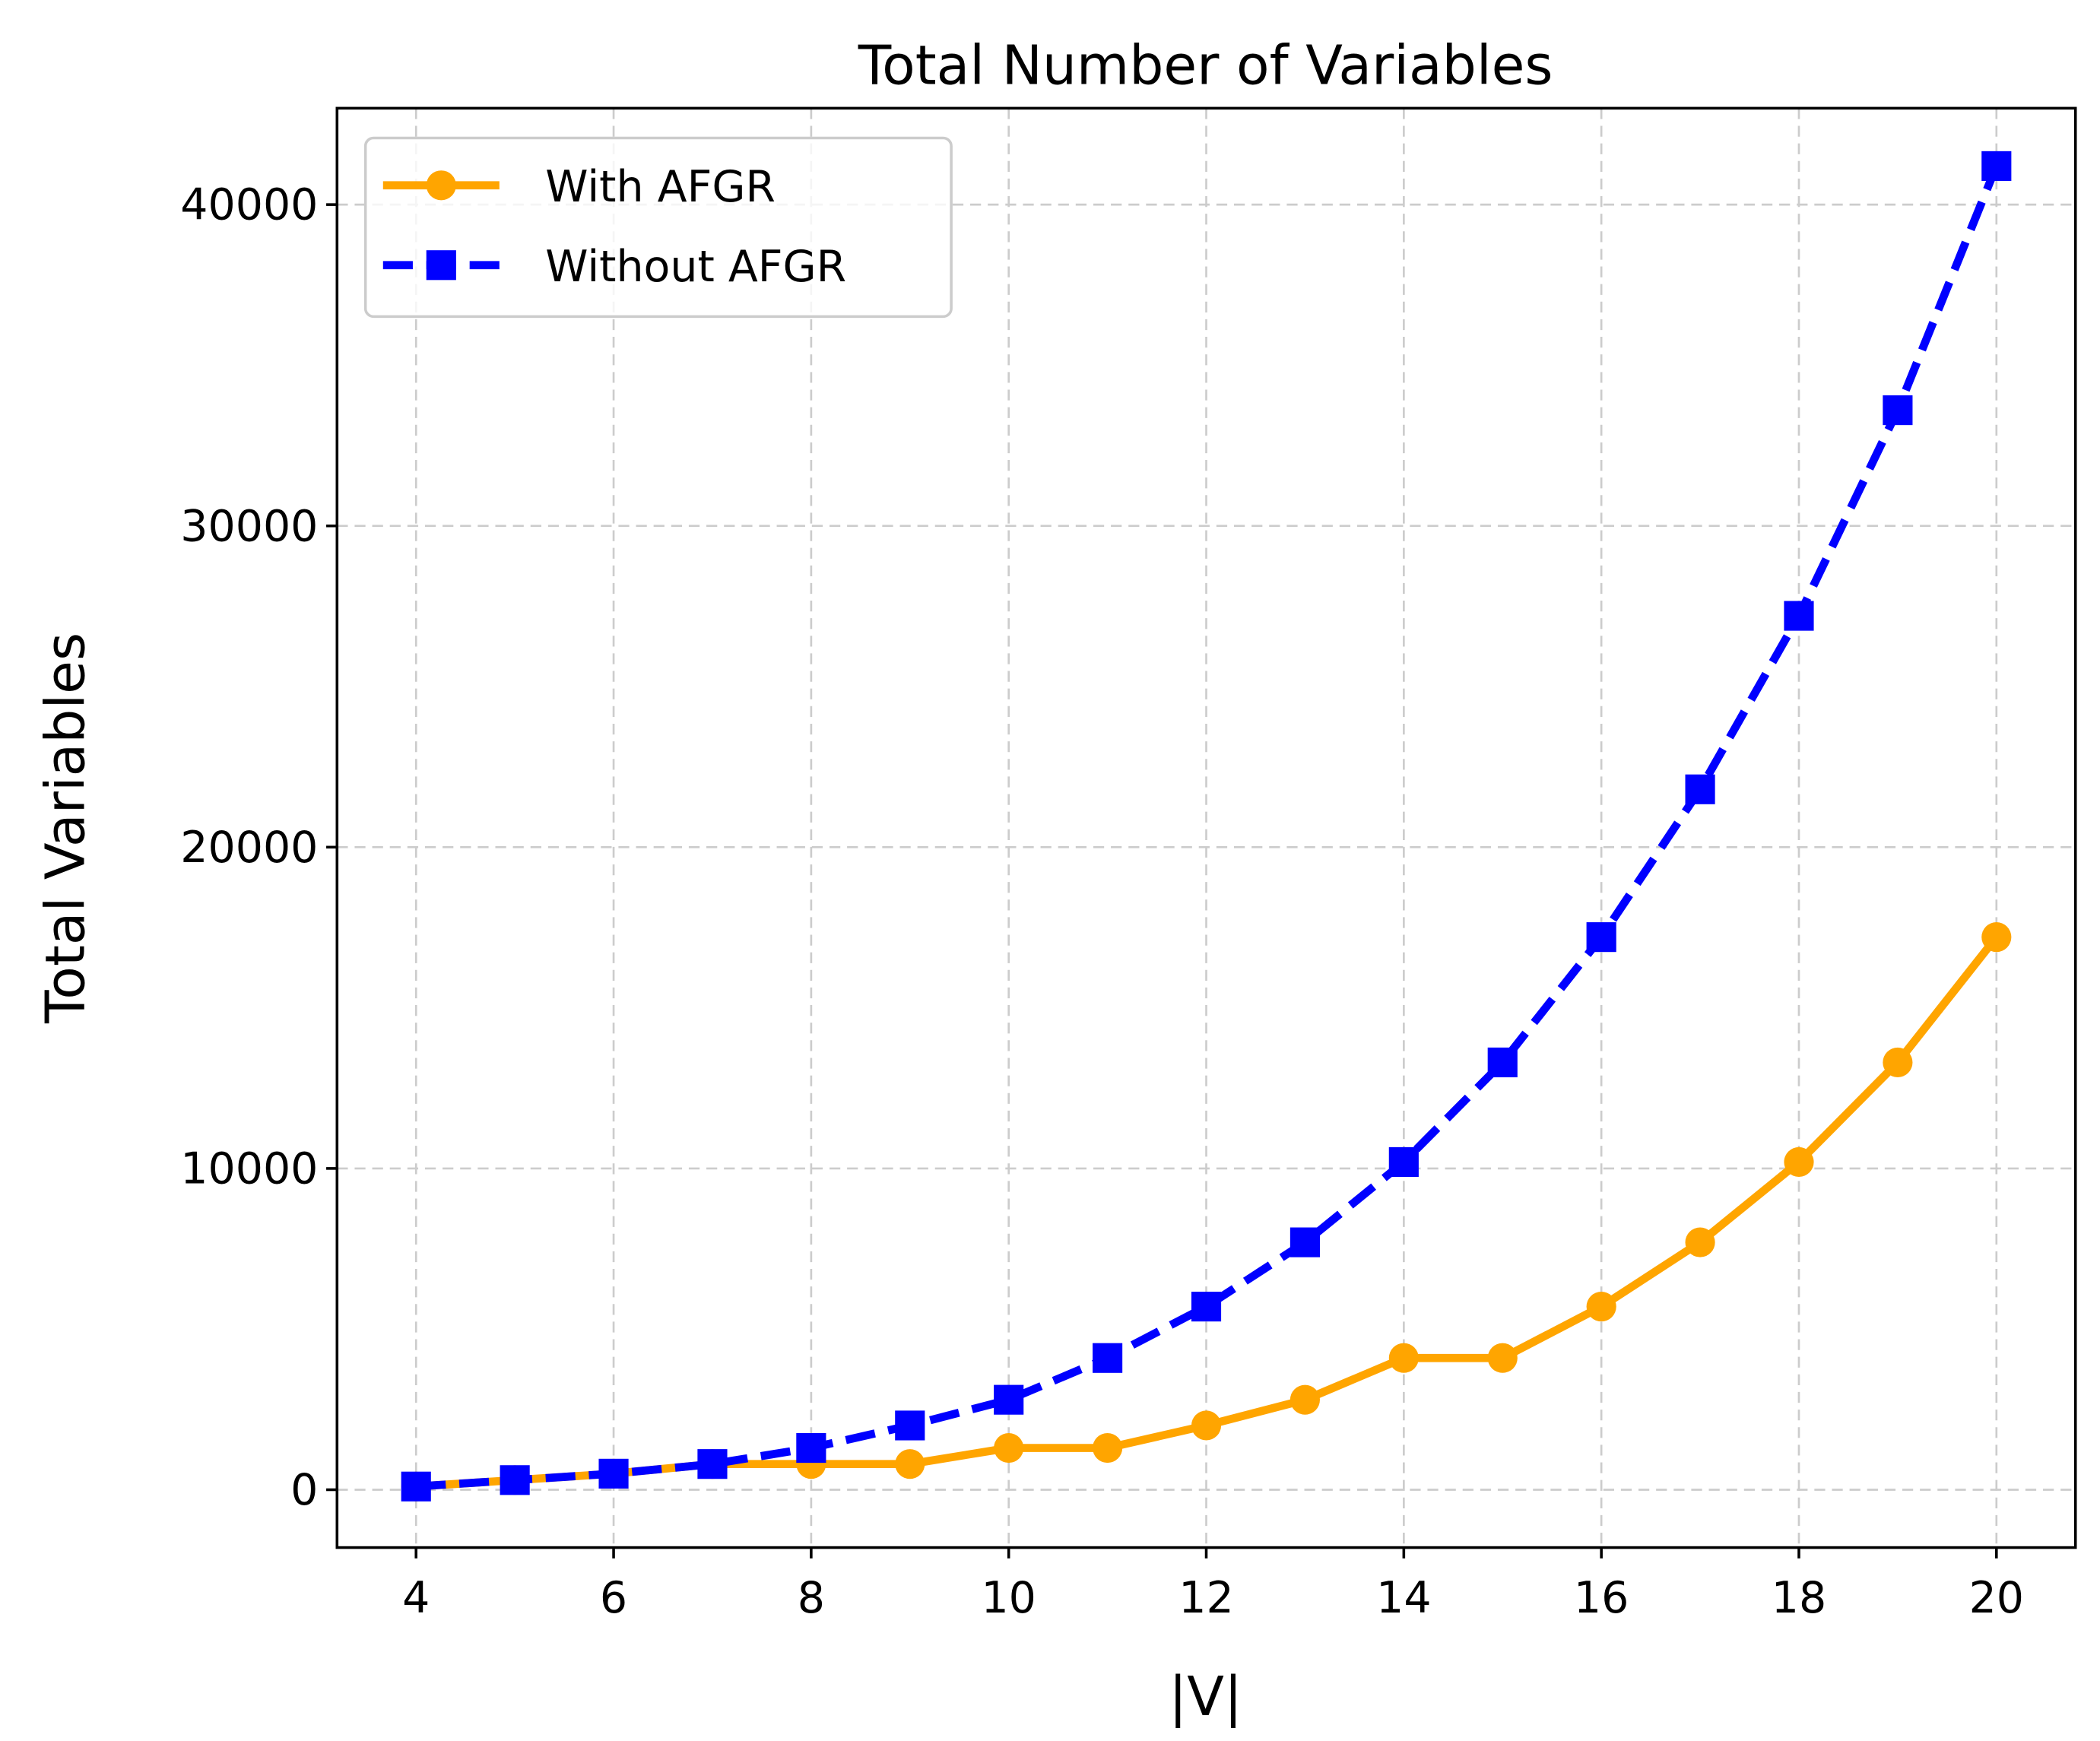  Describe the element at coordinates (1205, 1598) in the screenshot. I see `x-tick-label: 12` at that location.